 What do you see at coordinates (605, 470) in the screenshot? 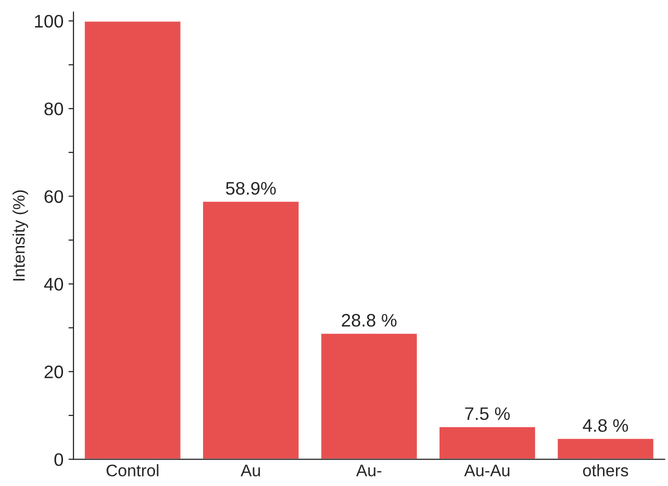
I see `x-tick-label: others` at bounding box center [605, 470].